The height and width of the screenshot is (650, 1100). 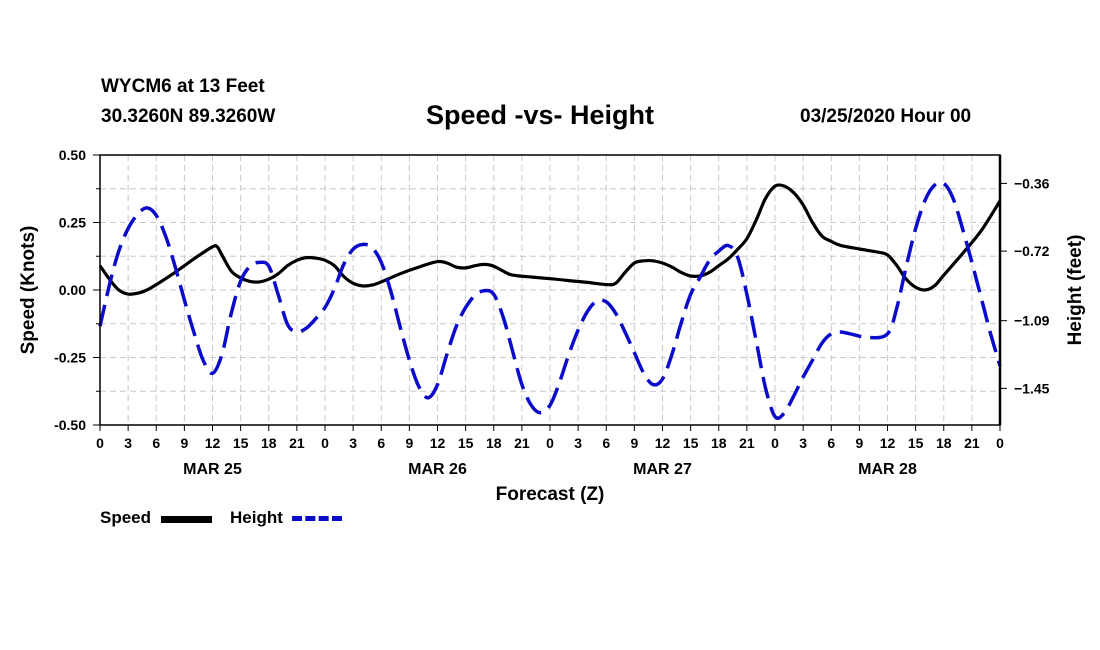 I want to click on y2-tick-label: −0.72, so click(x=1032, y=251).